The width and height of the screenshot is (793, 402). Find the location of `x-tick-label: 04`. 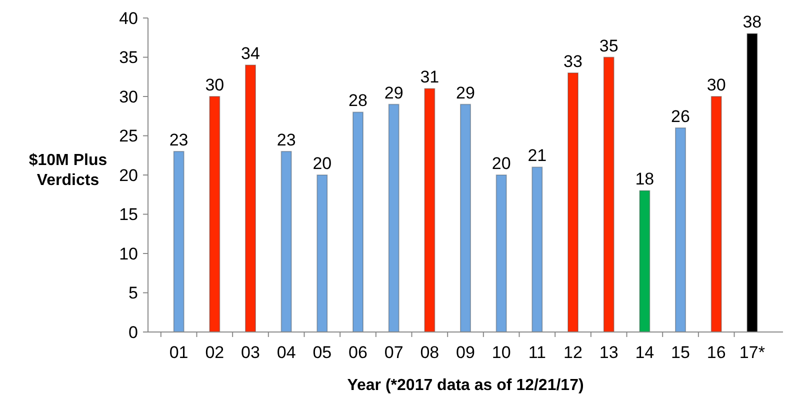

x-tick-label: 04 is located at coordinates (286, 352).